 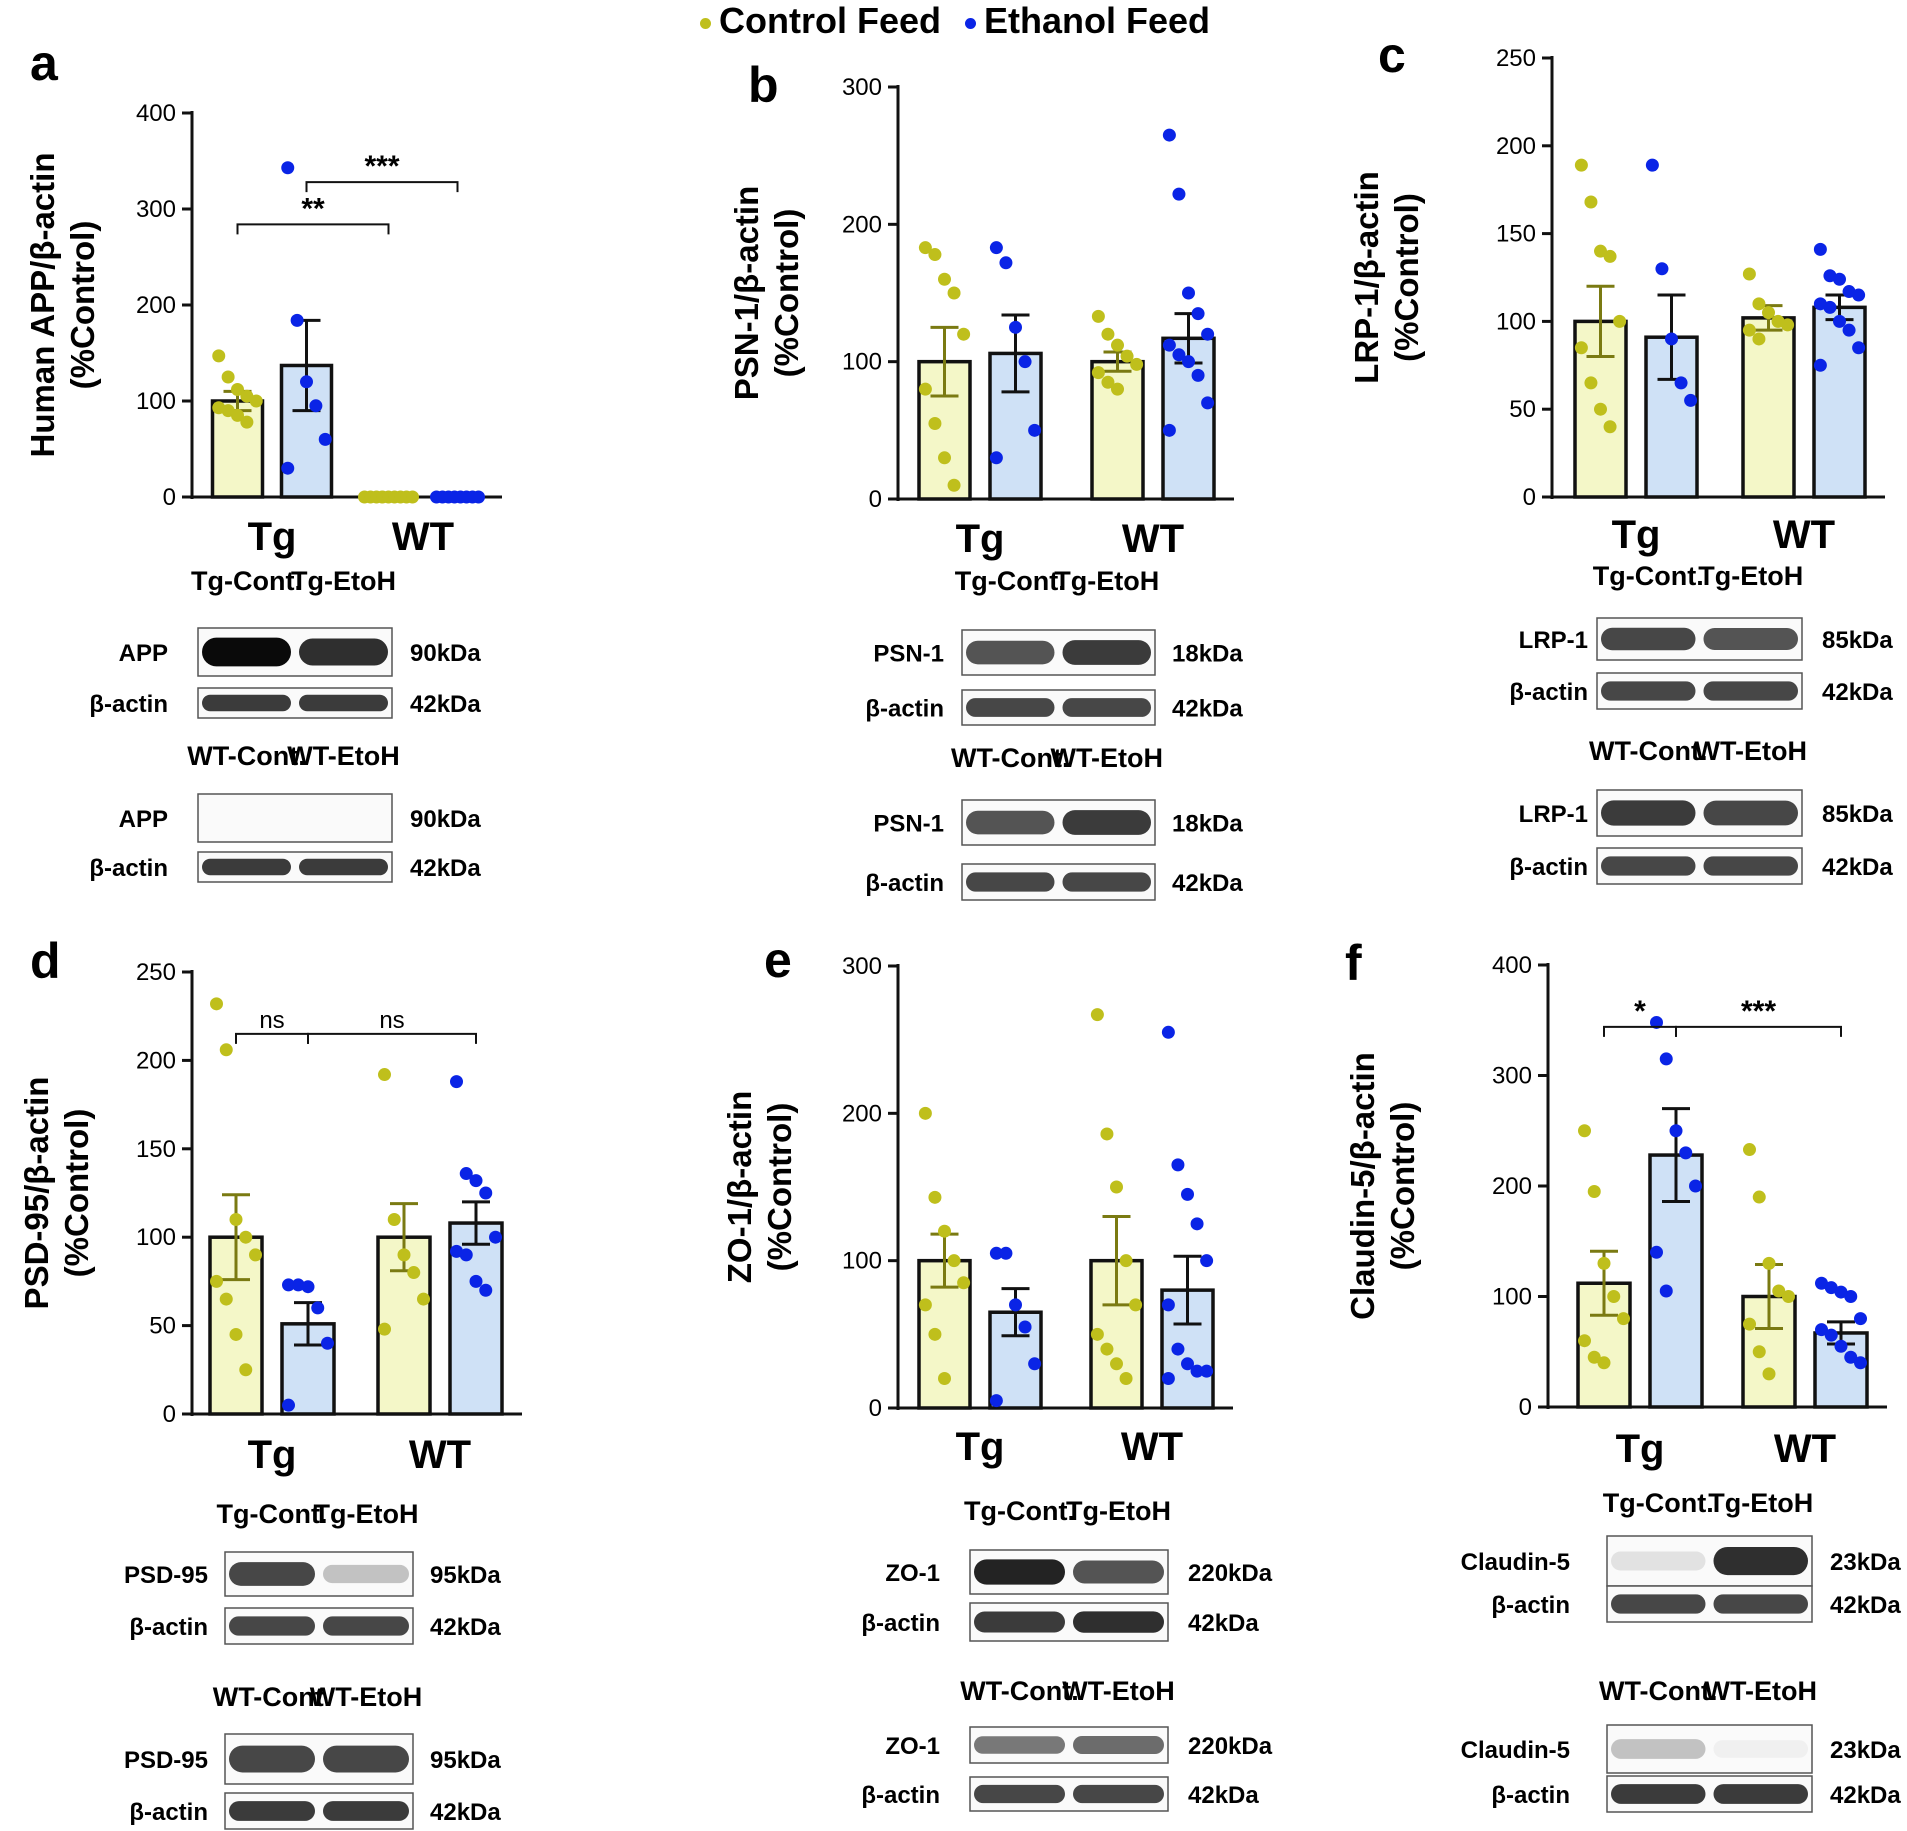 I want to click on panel-d-letter: d, so click(x=45, y=961).